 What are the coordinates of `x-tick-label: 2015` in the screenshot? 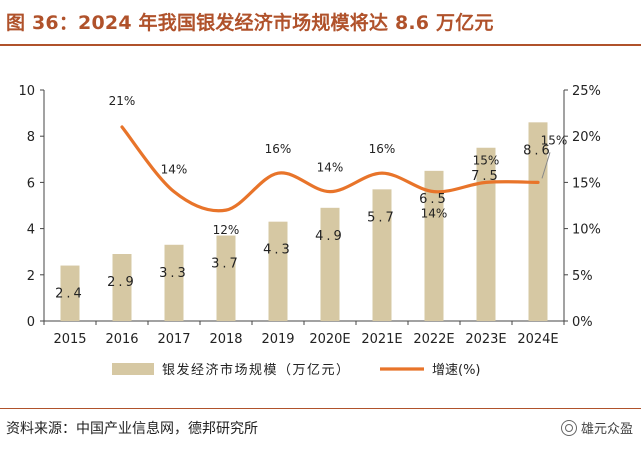 It's located at (69, 339).